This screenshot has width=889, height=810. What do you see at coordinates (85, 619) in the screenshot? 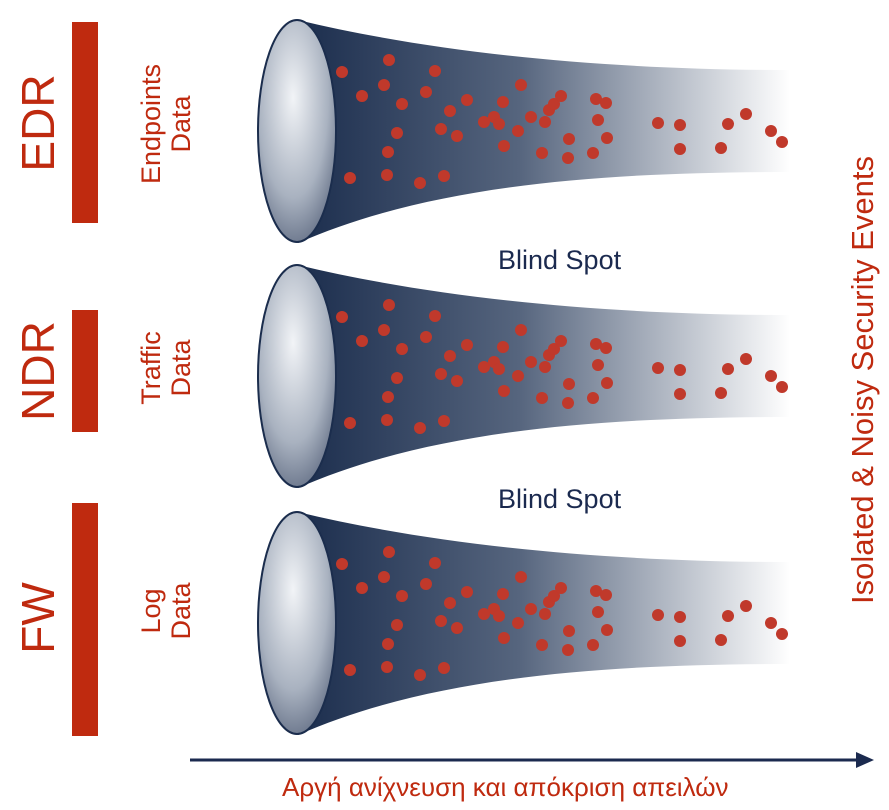
I see `fw-bar` at bounding box center [85, 619].